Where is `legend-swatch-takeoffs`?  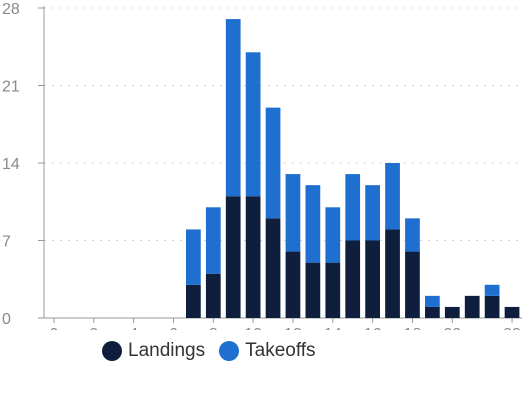
legend-swatch-takeoffs is located at coordinates (229, 351).